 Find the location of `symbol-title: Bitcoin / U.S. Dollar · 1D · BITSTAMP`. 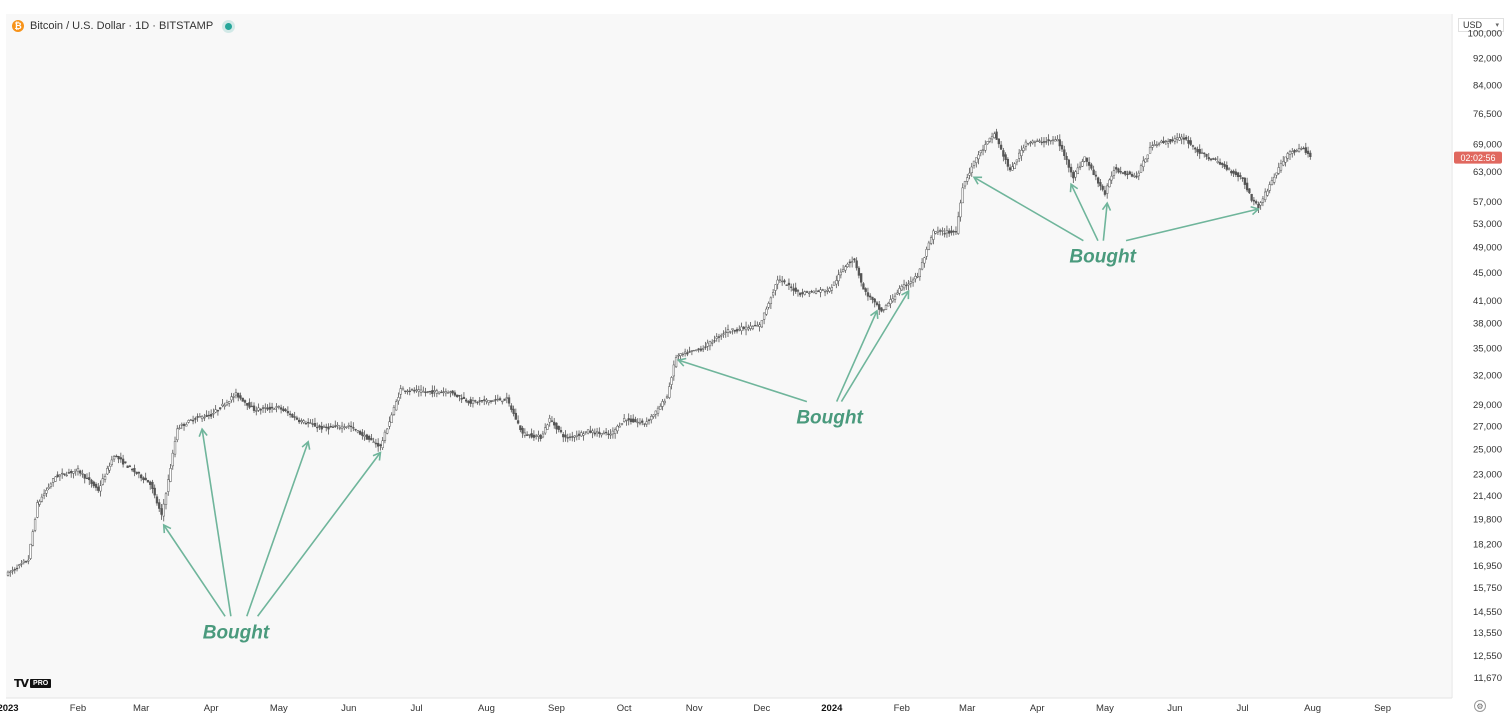

symbol-title: Bitcoin / U.S. Dollar · 1D · BITSTAMP is located at coordinates (122, 26).